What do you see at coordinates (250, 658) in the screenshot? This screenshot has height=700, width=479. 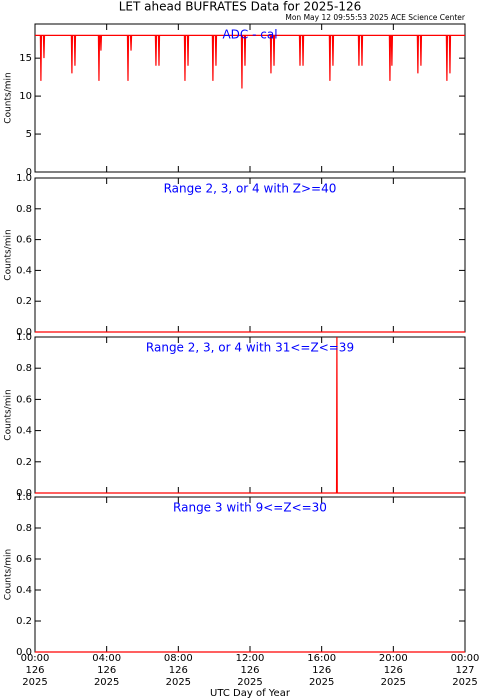 I see `x-tick-label: 12:00` at bounding box center [250, 658].